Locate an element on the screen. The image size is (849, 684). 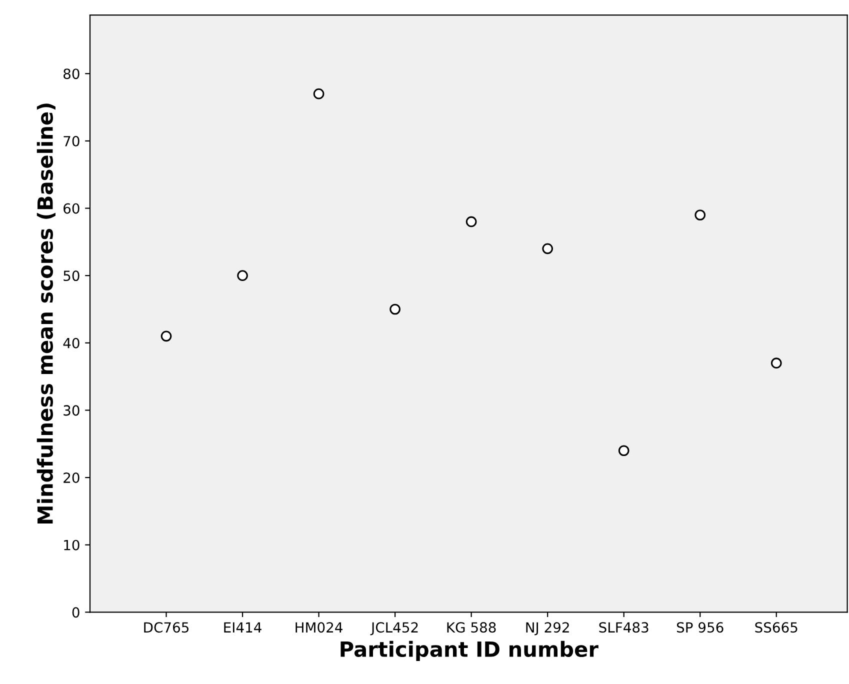
x-tick-label: SS665 is located at coordinates (776, 627).